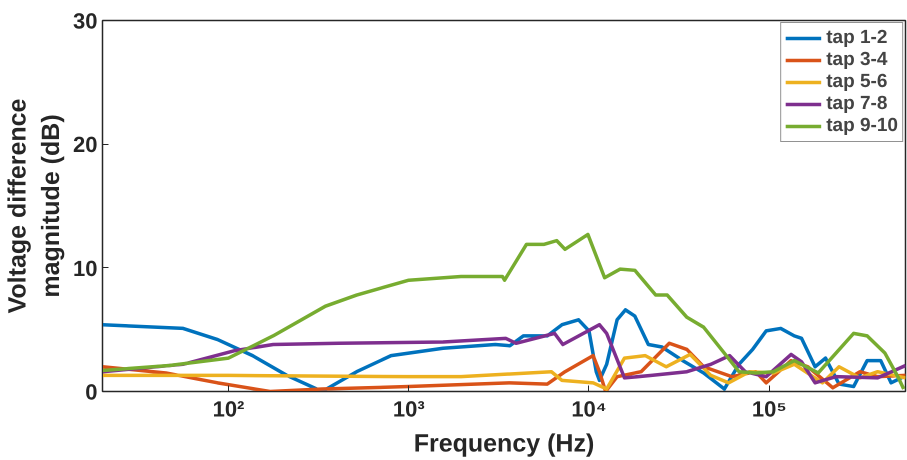 This screenshot has width=907, height=460. I want to click on legend-label: tap 1-2, so click(857, 38).